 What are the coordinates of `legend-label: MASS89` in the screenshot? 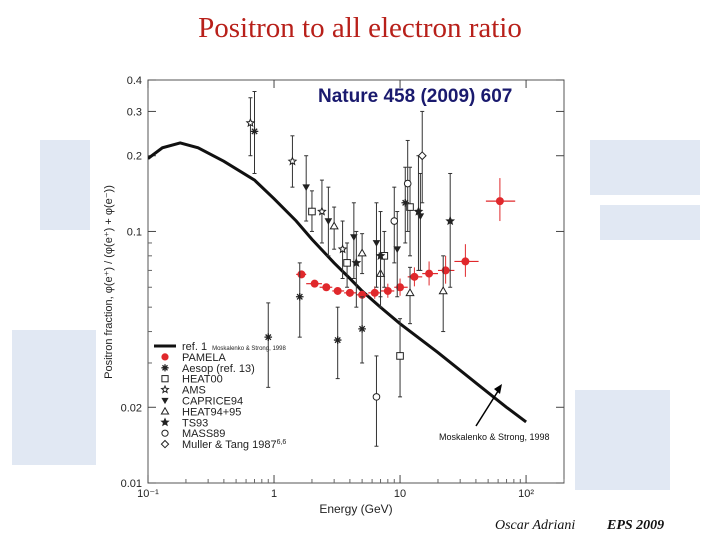 It's located at (203, 434).